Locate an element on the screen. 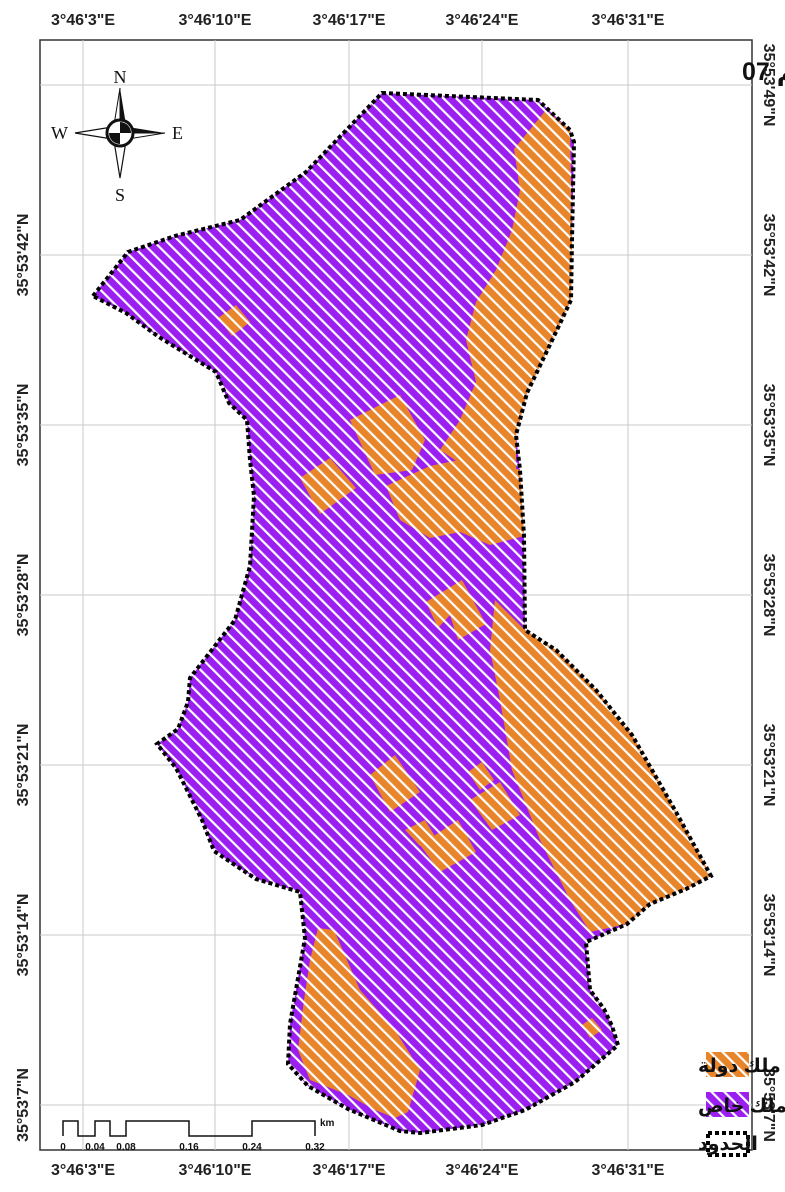 The height and width of the screenshot is (1192, 785). top-lon-label: 3°46'24"E is located at coordinates (482, 20).